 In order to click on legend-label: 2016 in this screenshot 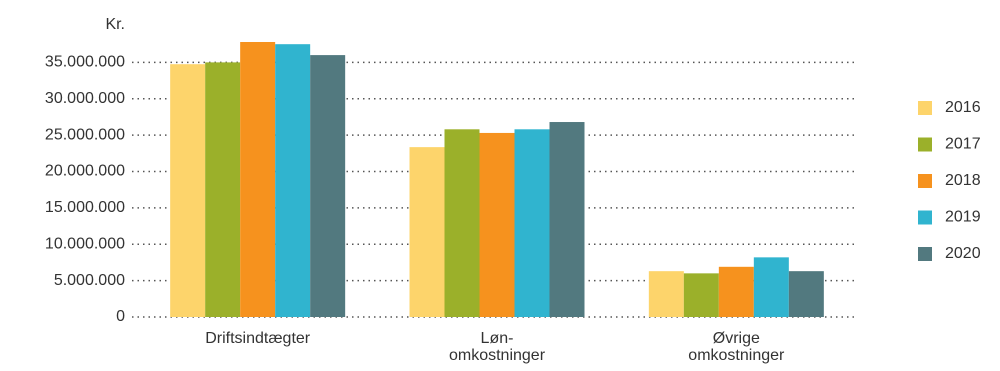, I will do `click(963, 107)`.